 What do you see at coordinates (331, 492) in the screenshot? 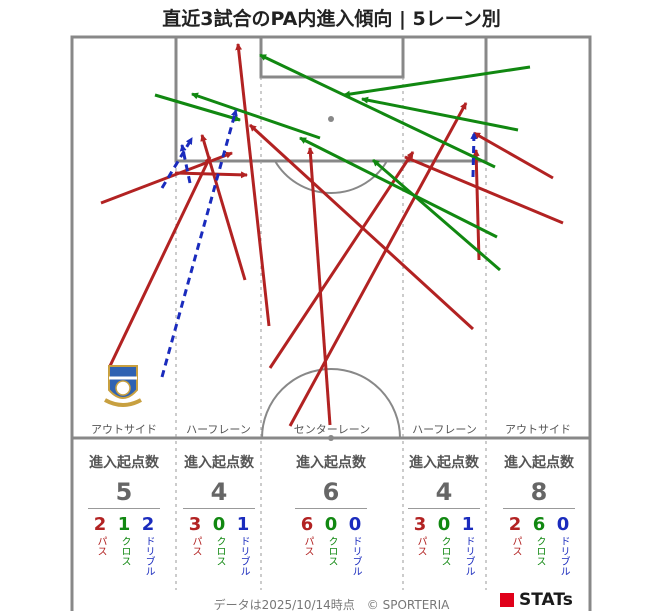
I see `stat-total: 6` at bounding box center [331, 492].